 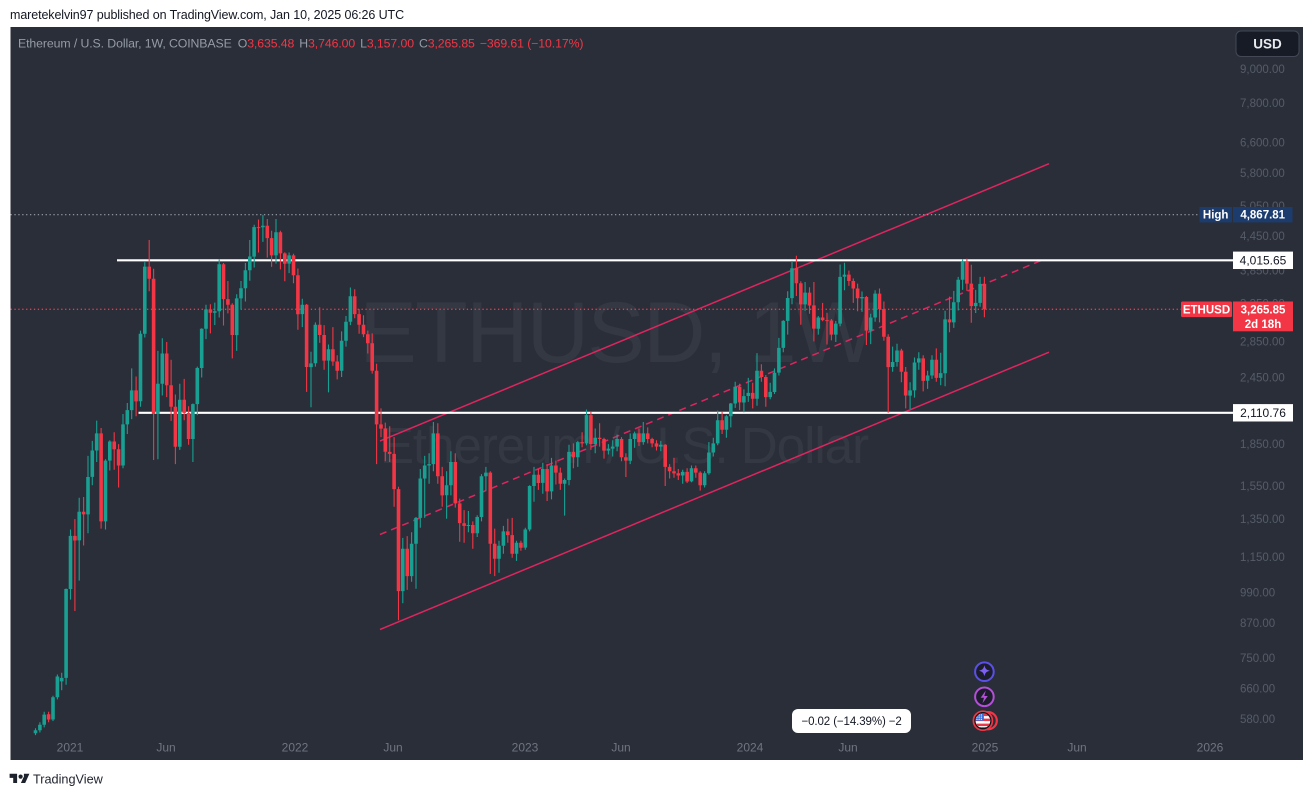 I want to click on svg-text: 660.00, so click(x=1257, y=689).